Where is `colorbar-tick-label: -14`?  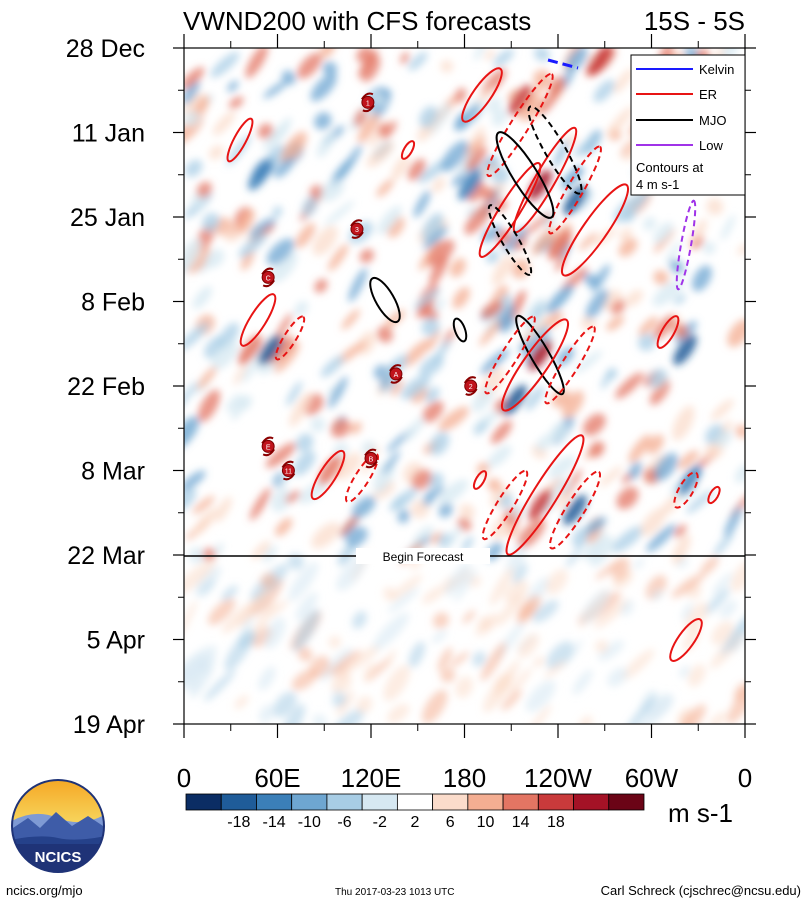 colorbar-tick-label: -14 is located at coordinates (274, 822).